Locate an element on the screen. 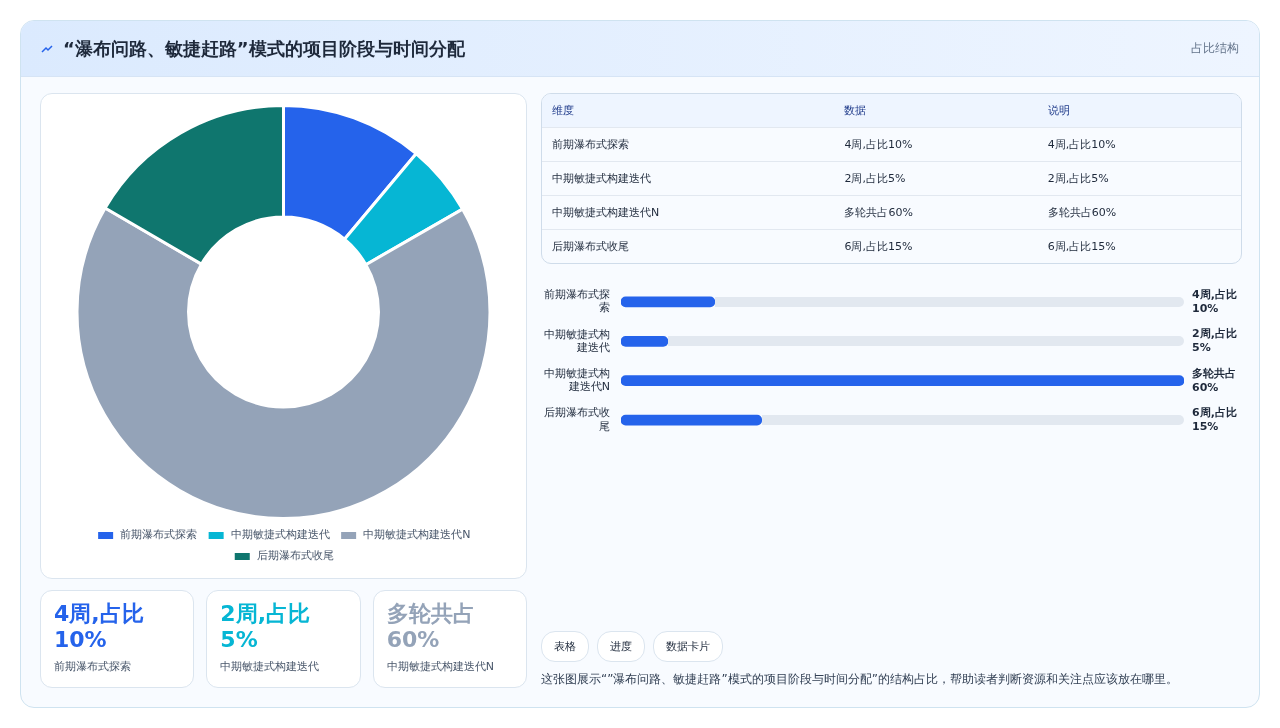 The image size is (1280, 728). text: 这张图展示“”瀑布问路、敏捷赶路”模式的项目阶段与时间分配”的结构占比，帮助读者判断资源和关注点应该放在哪里。 is located at coordinates (859, 679).